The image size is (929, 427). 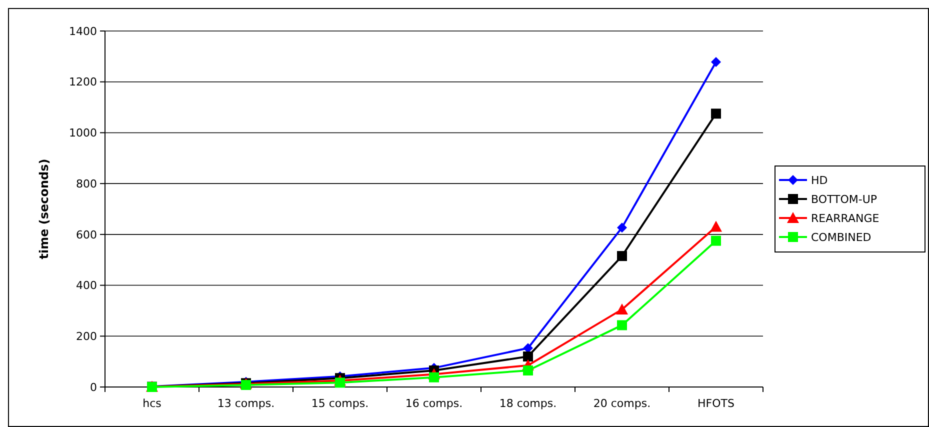 What do you see at coordinates (44, 209) in the screenshot?
I see `y-axis-title: time (seconds)` at bounding box center [44, 209].